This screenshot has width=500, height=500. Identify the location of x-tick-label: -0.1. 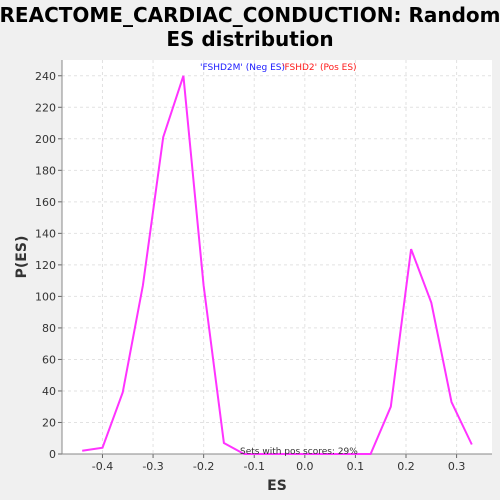
(254, 466).